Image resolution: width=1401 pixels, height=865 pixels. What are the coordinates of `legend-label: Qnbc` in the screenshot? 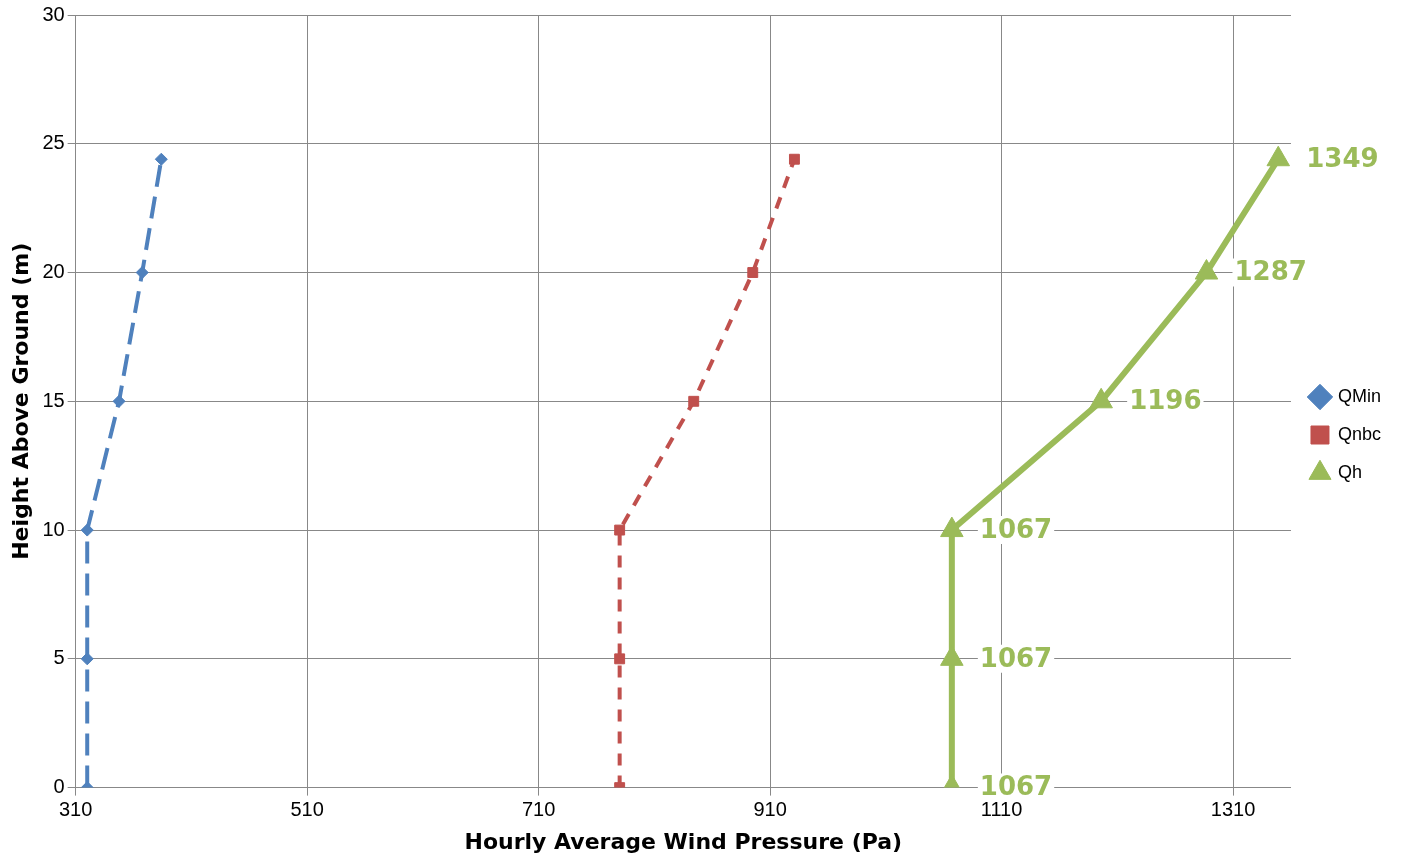 It's located at (1359, 433).